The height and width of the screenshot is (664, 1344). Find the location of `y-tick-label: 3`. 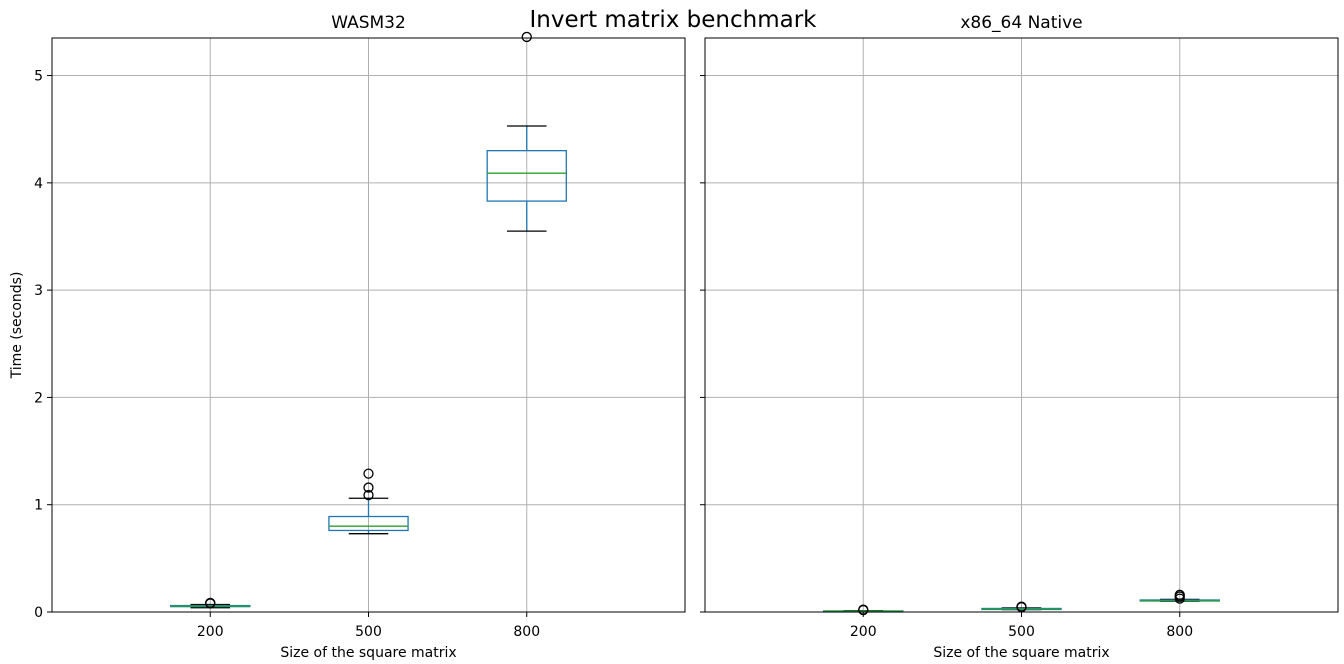

y-tick-label: 3 is located at coordinates (38, 291).